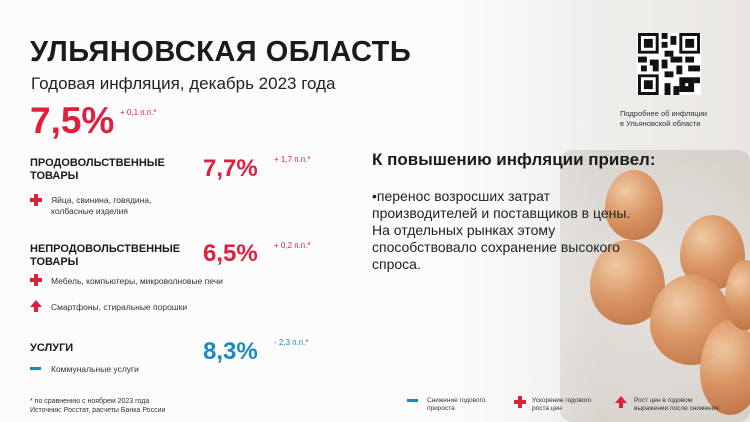  What do you see at coordinates (95, 369) in the screenshot?
I see `category-services-item: Коммунальные услуги` at bounding box center [95, 369].